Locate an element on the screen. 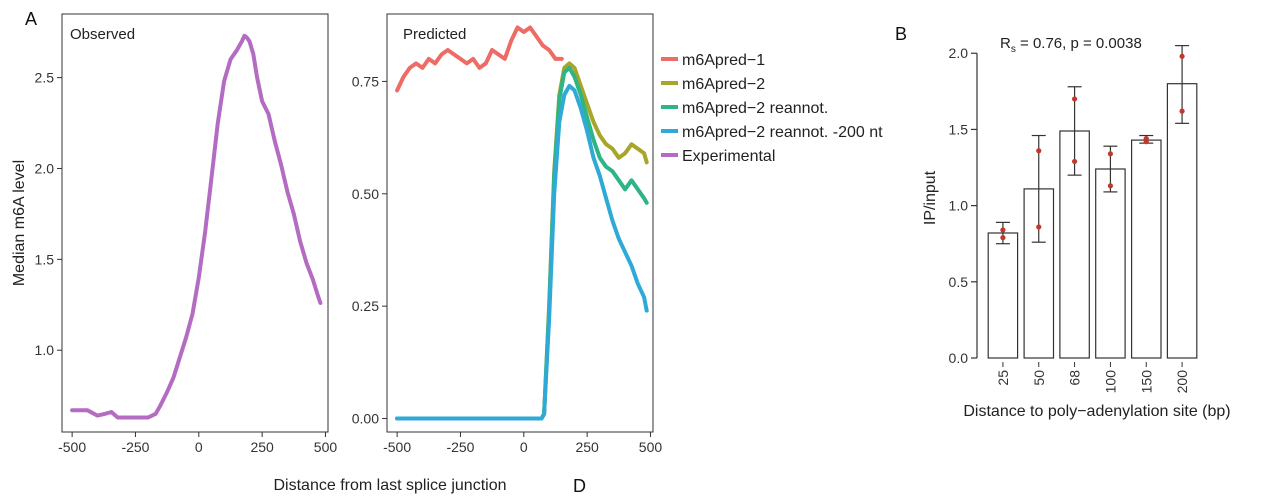 Image resolution: width=1270 pixels, height=499 pixels. bar-y-tick-label: 1.5 is located at coordinates (959, 129).